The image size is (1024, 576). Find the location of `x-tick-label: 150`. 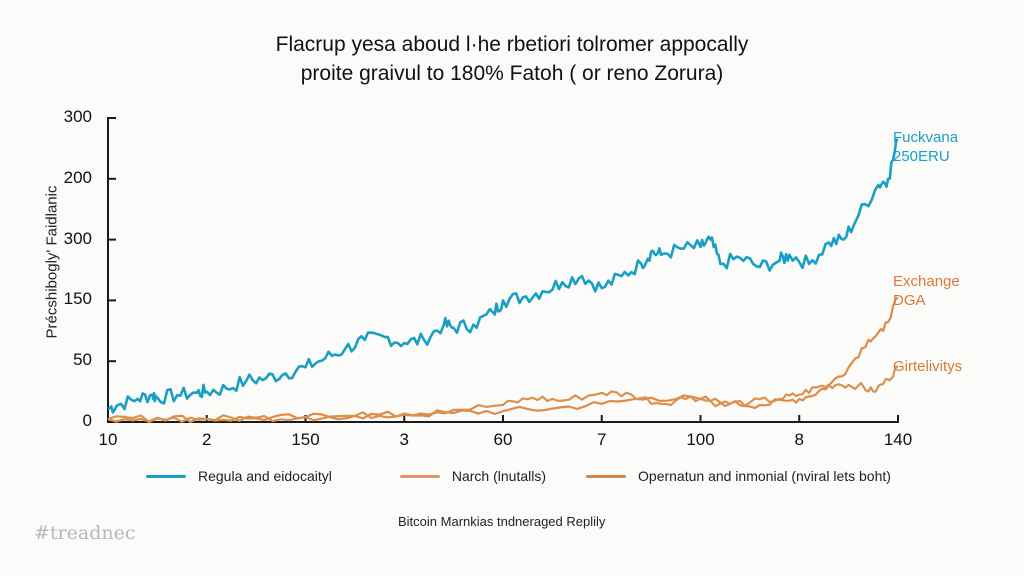

x-tick-label: 150 is located at coordinates (305, 439).